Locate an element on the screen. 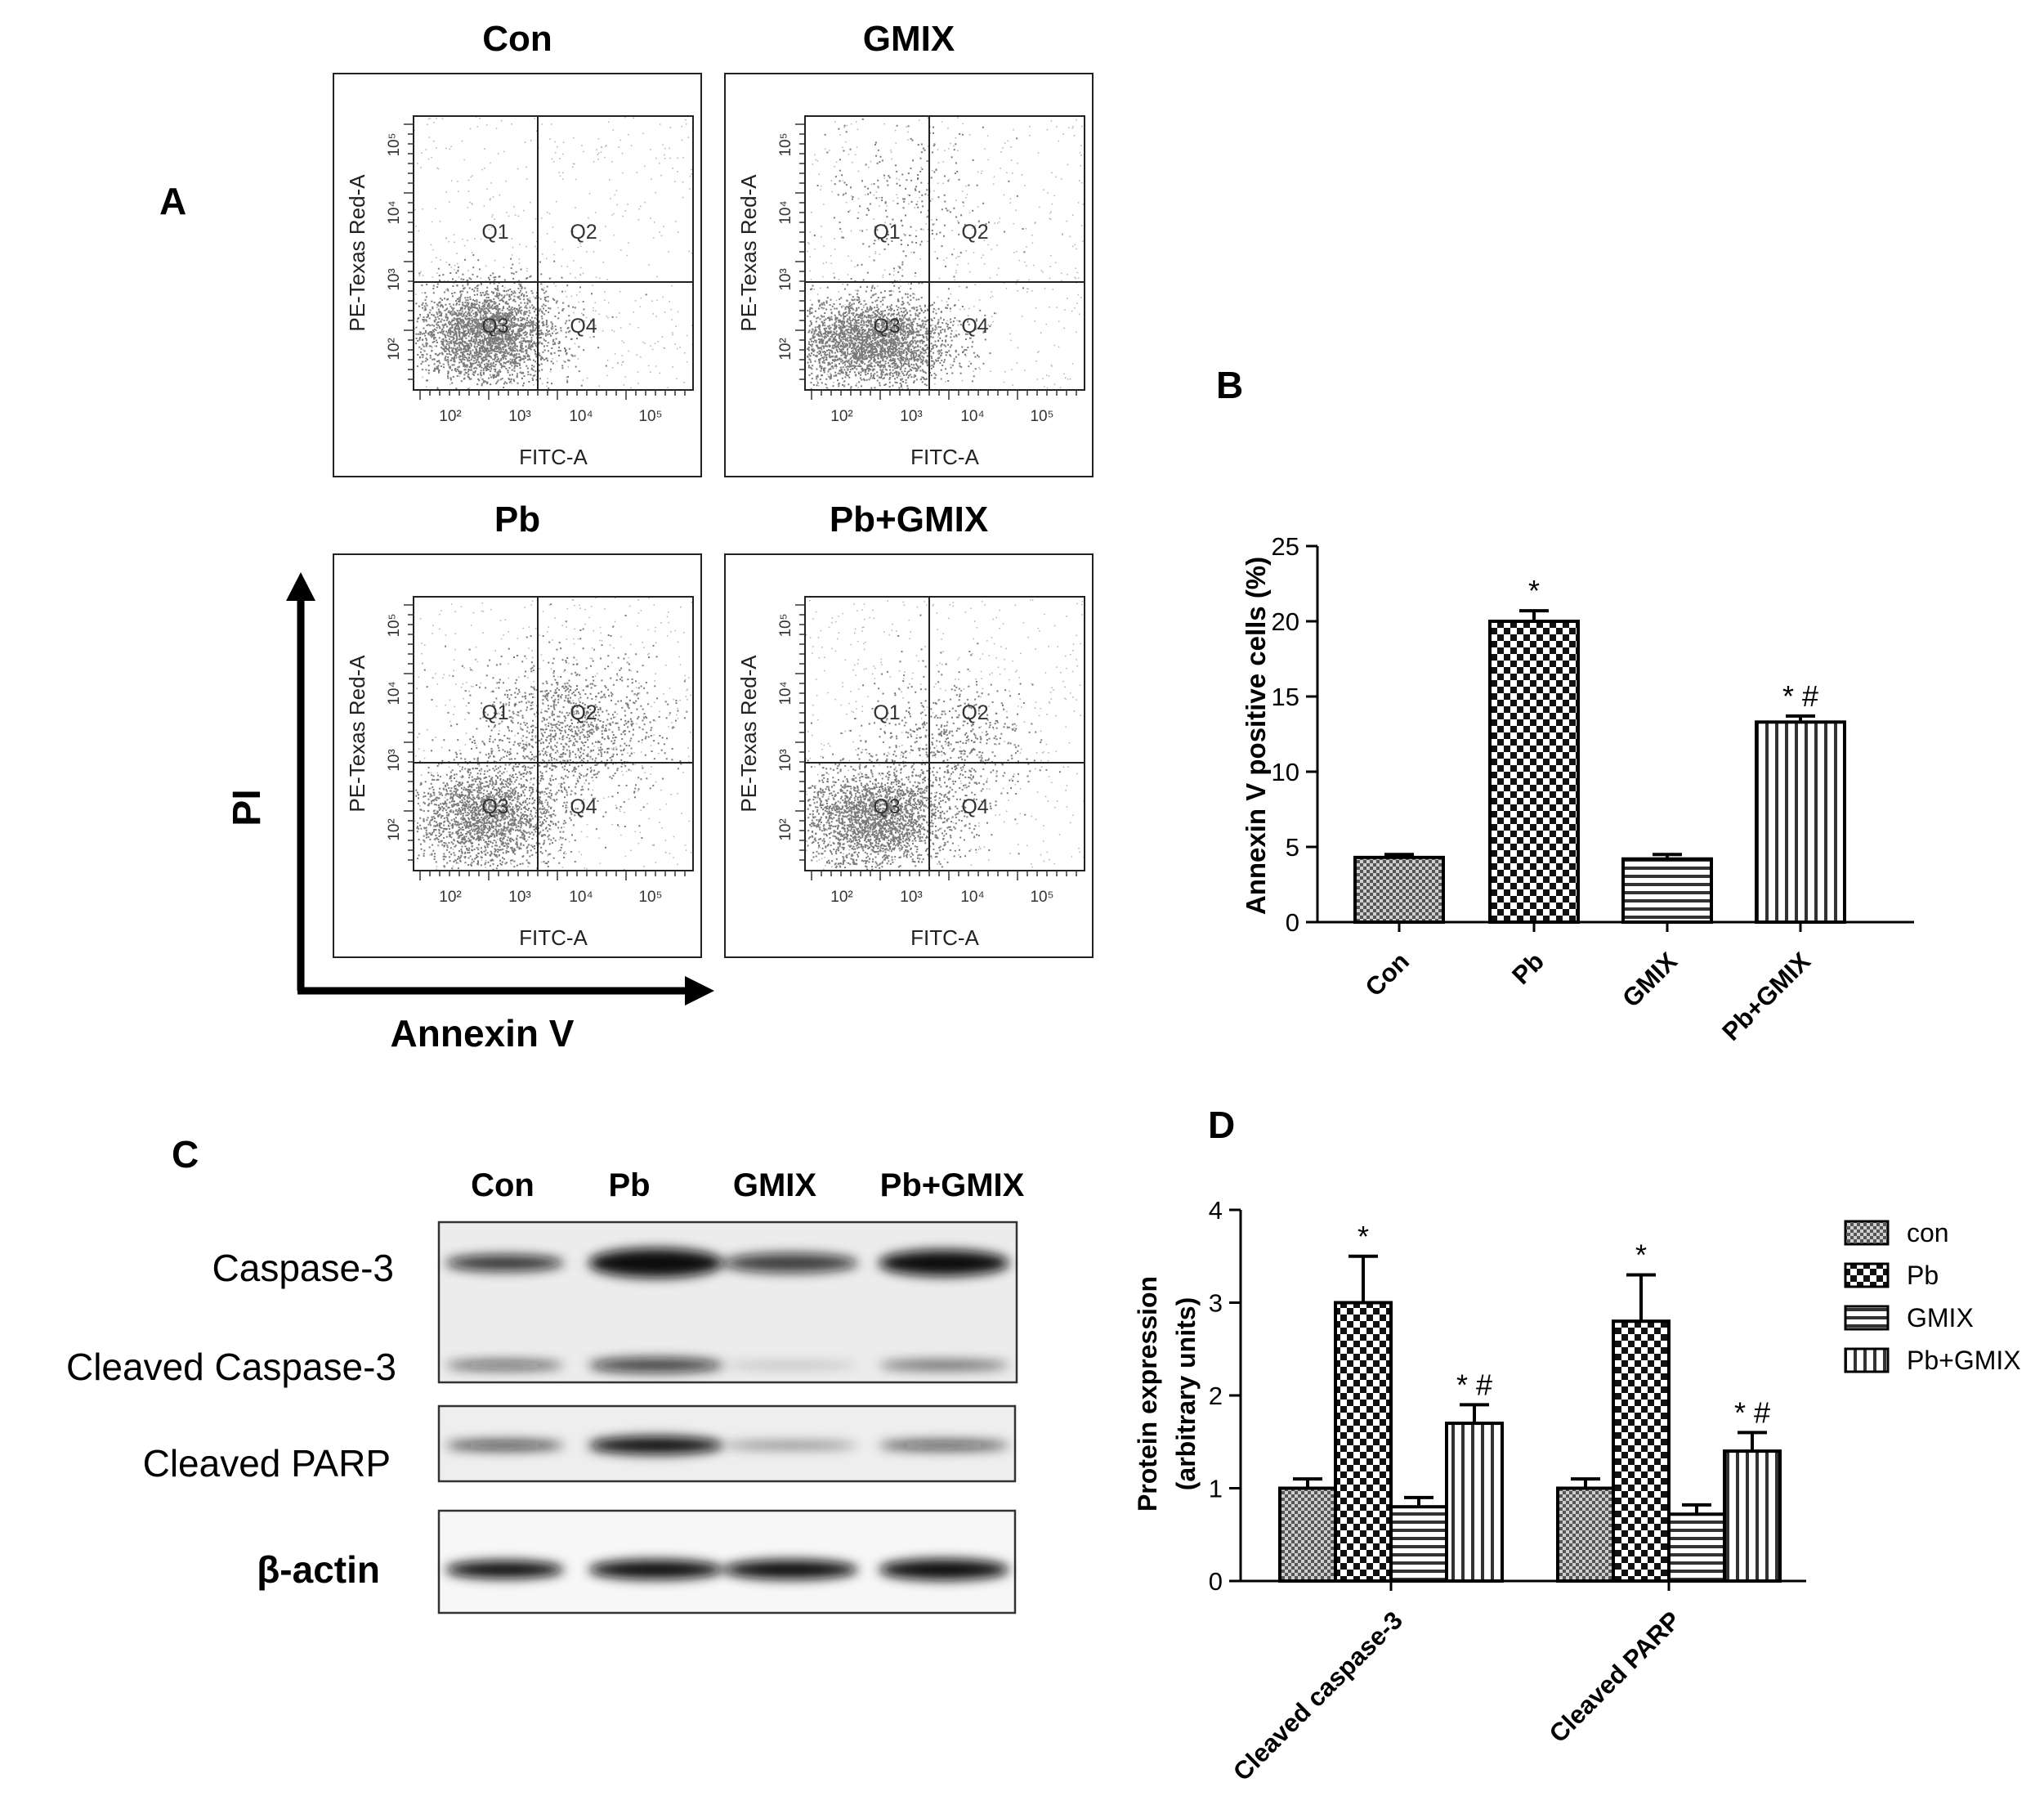 This screenshot has width=2044, height=1805. band-label: Caspase-3 is located at coordinates (303, 1268).